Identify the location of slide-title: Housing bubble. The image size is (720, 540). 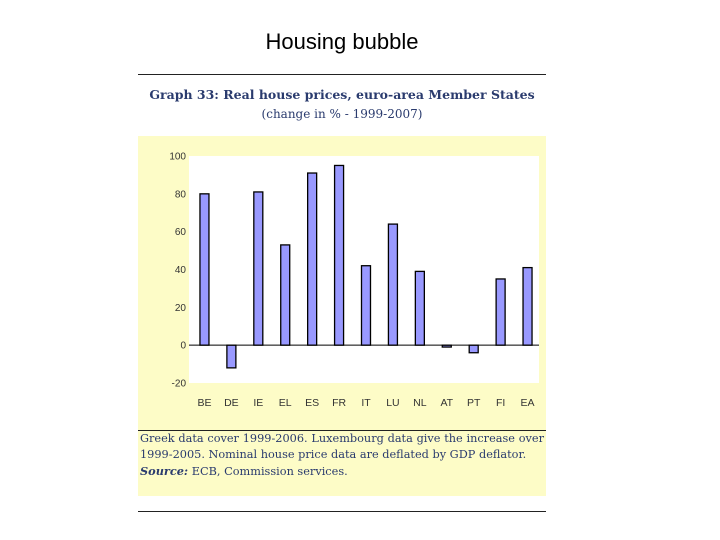
(342, 41).